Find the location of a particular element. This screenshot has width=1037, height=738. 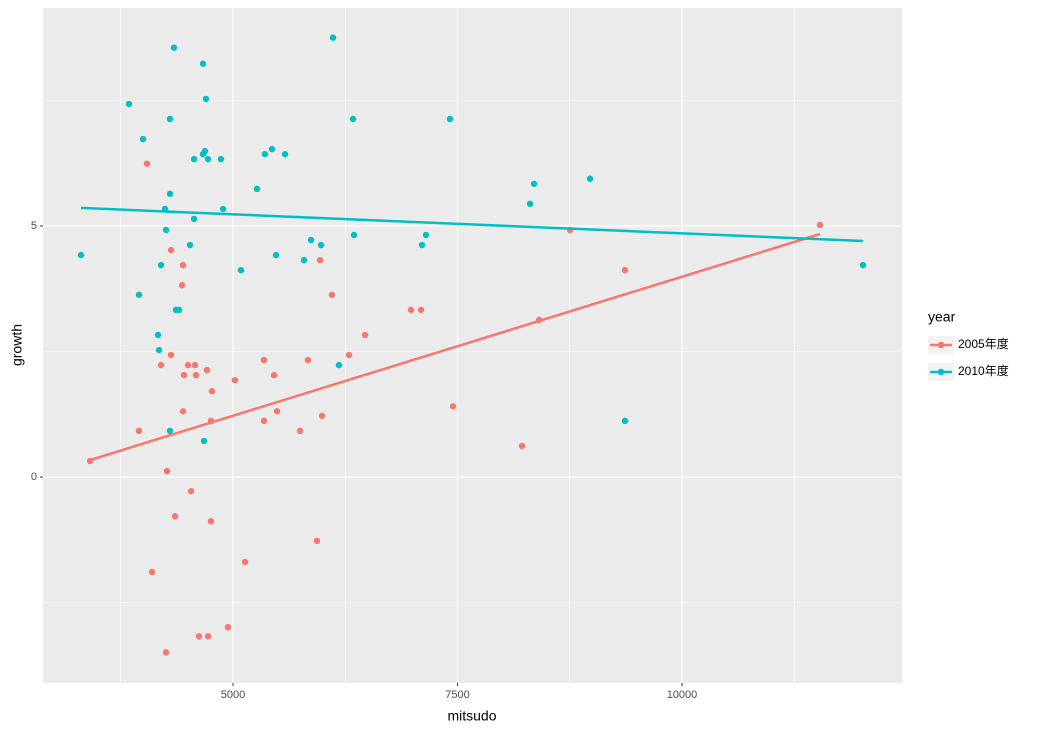

y-tick-label: 5 is located at coordinates (34, 226).